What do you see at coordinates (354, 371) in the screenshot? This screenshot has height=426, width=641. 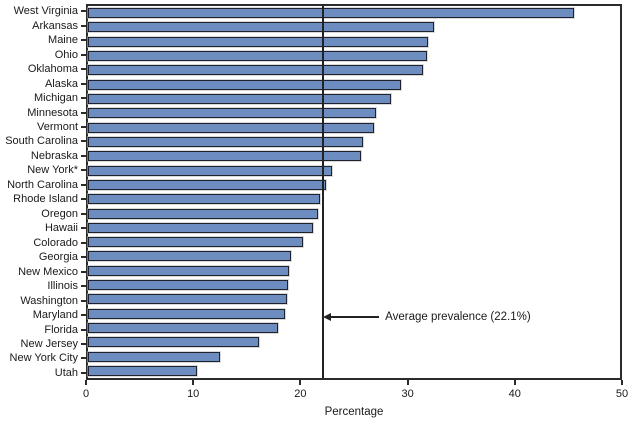 I see `bar-row-utah` at bounding box center [354, 371].